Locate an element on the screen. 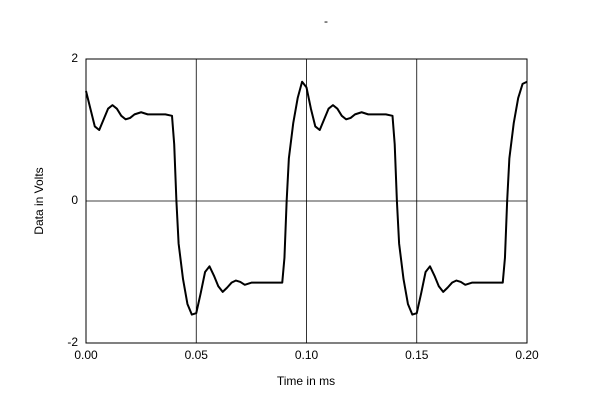 Image resolution: width=600 pixels, height=412 pixels. y-tick-label: -2 is located at coordinates (72, 342).